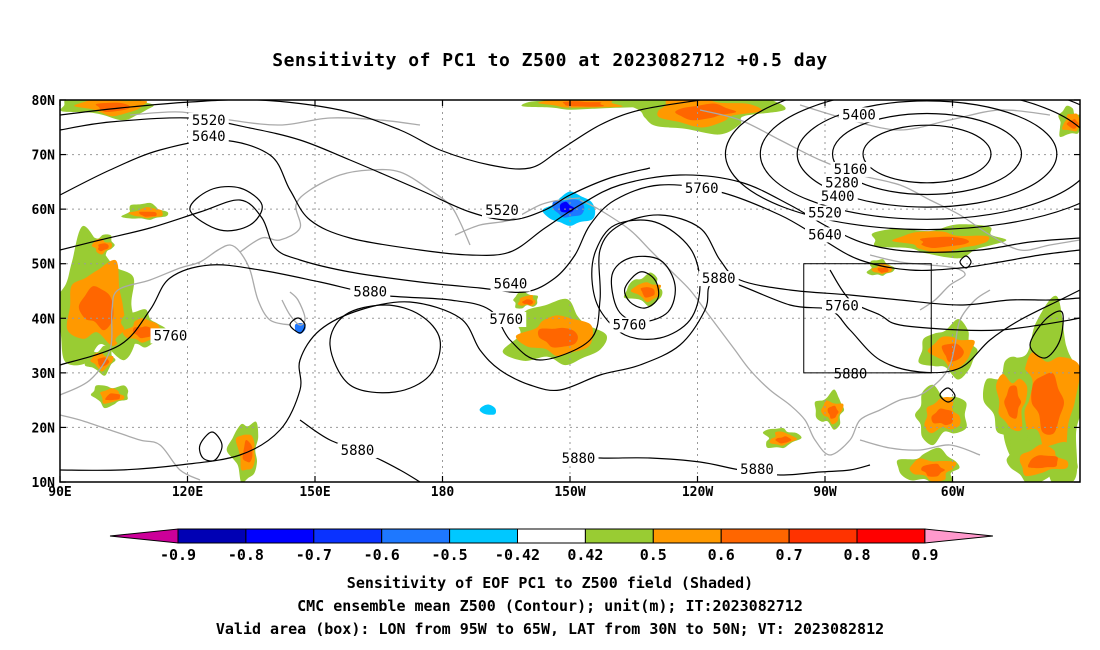 The height and width of the screenshot is (650, 1100). I want to click on lat-tick-label: 80N, so click(44, 101).